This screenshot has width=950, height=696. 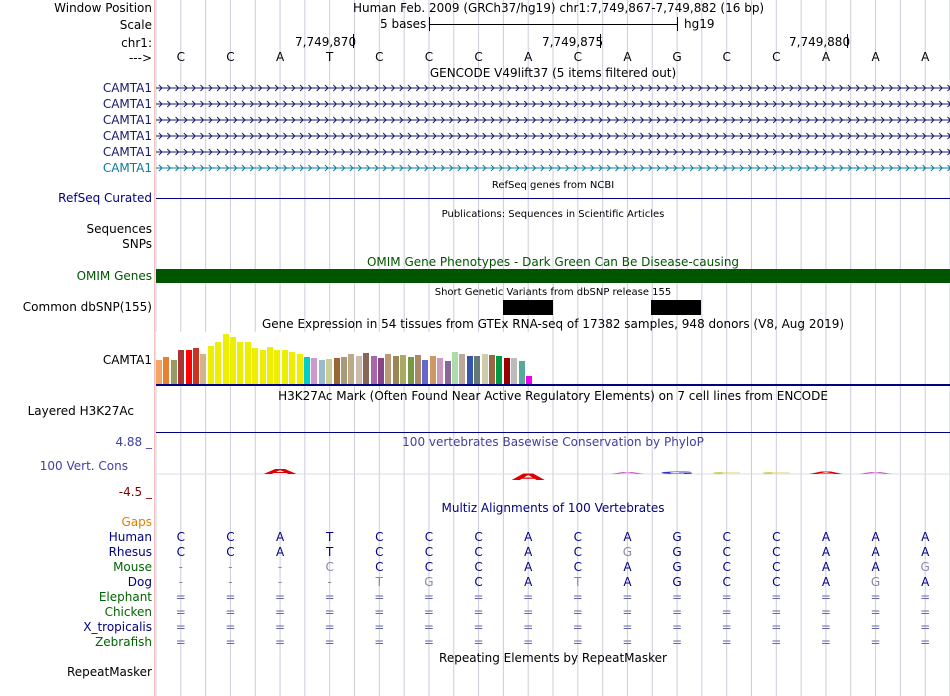 What do you see at coordinates (105, 198) in the screenshot?
I see `refseq-label: RefSeq Curated` at bounding box center [105, 198].